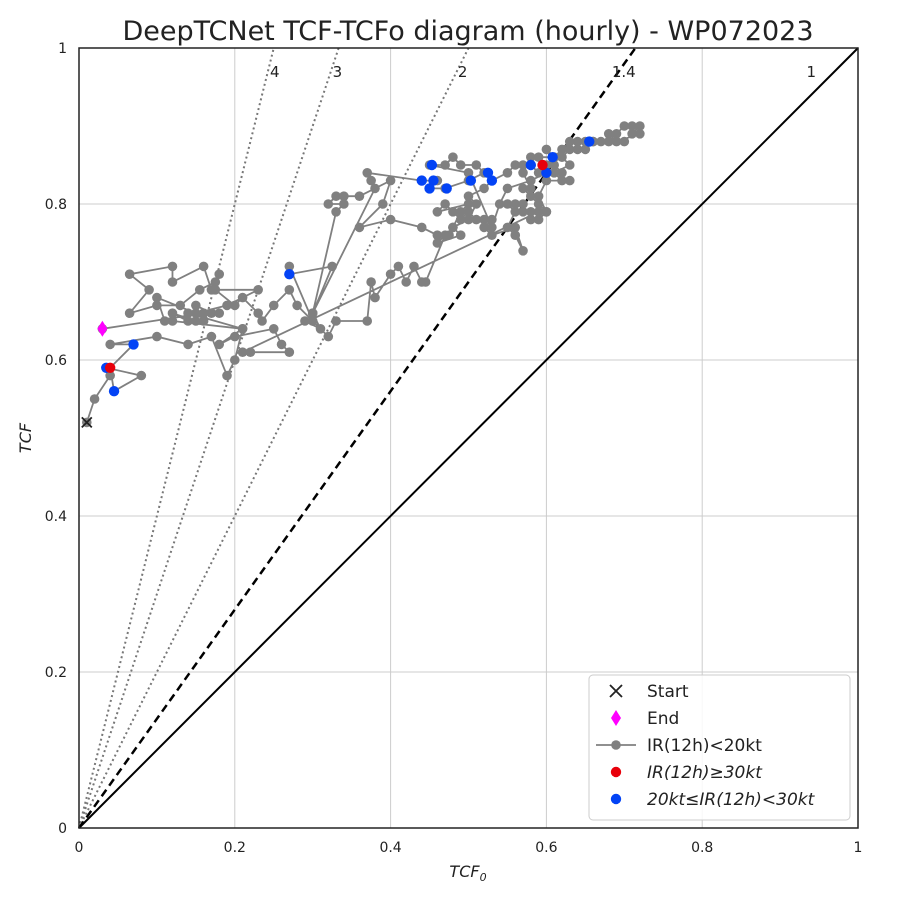 The image size is (900, 904). Describe the element at coordinates (62, 829) in the screenshot. I see `y-tick-label-0: 0` at that location.